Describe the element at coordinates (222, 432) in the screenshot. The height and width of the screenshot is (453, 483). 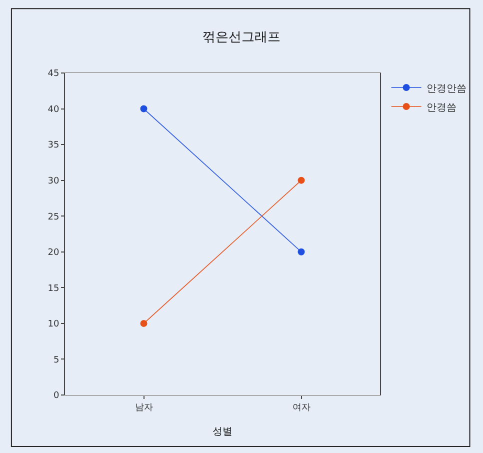
I see `x-axis-title: 성별` at that location.